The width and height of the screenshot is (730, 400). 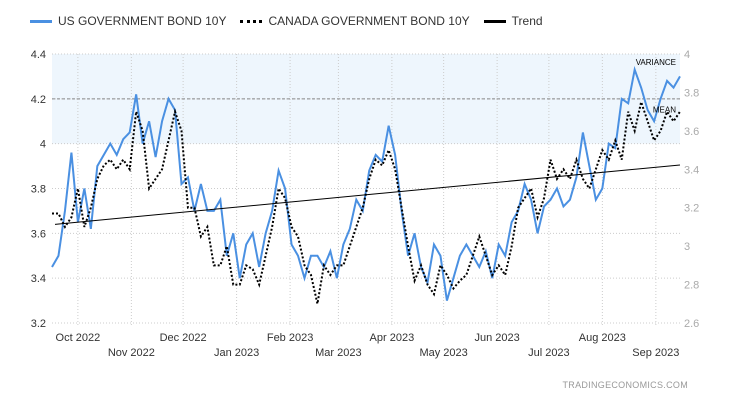 I want to click on x-tick-label: Sep 2023, so click(x=655, y=353).